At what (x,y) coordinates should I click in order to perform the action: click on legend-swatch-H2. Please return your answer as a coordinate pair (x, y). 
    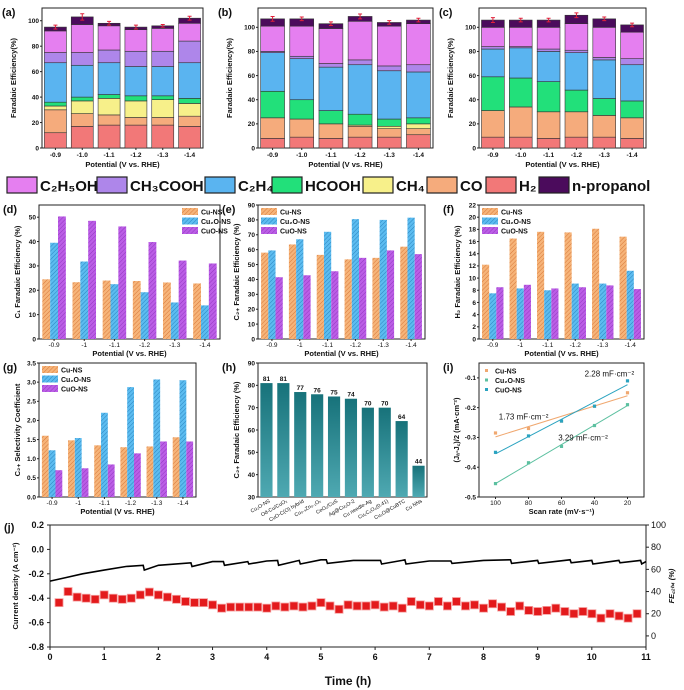
    Looking at the image, I should click on (501, 185).